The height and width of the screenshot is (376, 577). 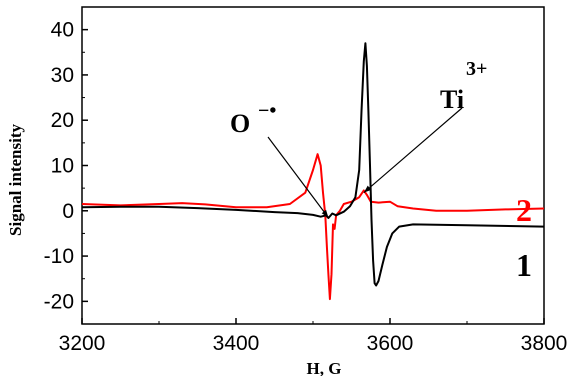 What do you see at coordinates (68, 211) in the screenshot?
I see `y-tick-label: 0` at bounding box center [68, 211].